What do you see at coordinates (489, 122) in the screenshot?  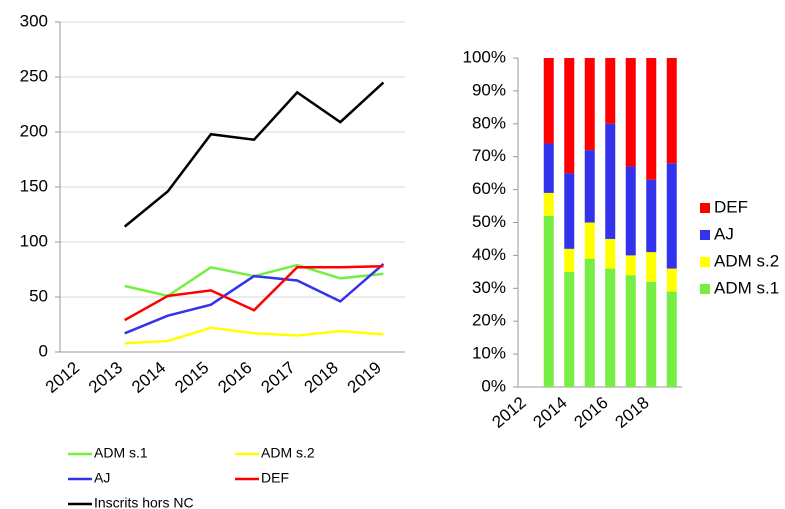 I see `y-tick-label: 80%` at bounding box center [489, 122].